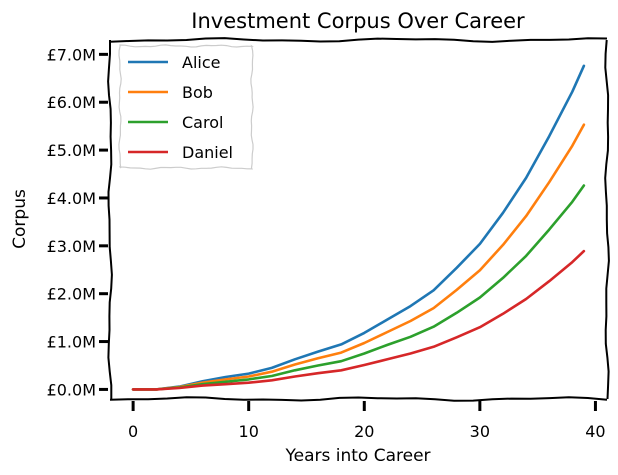  What do you see at coordinates (367, 421) in the screenshot?
I see `x-axis: 0 10 20 30 40` at bounding box center [367, 421].